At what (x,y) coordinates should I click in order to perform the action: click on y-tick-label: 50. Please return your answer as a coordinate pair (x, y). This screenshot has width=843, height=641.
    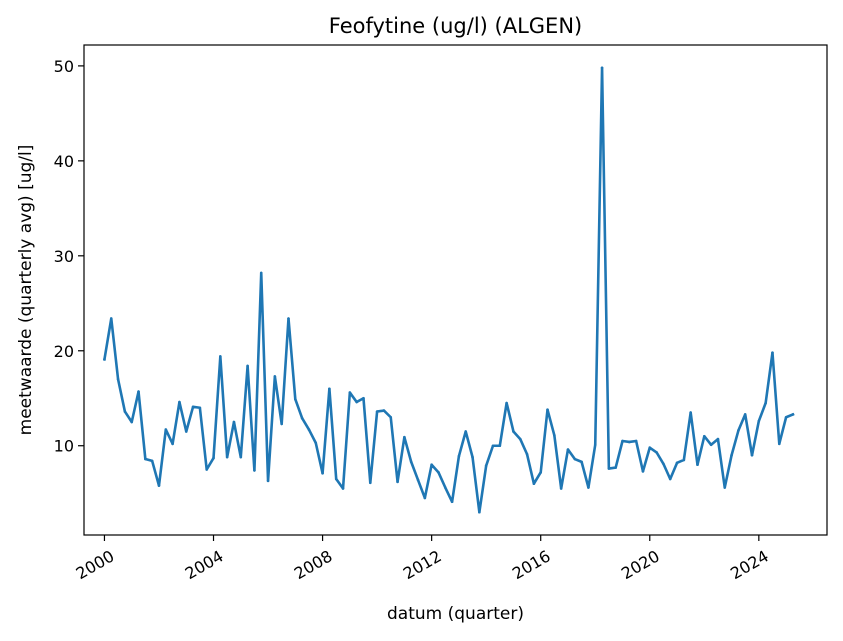
    Looking at the image, I should click on (64, 66).